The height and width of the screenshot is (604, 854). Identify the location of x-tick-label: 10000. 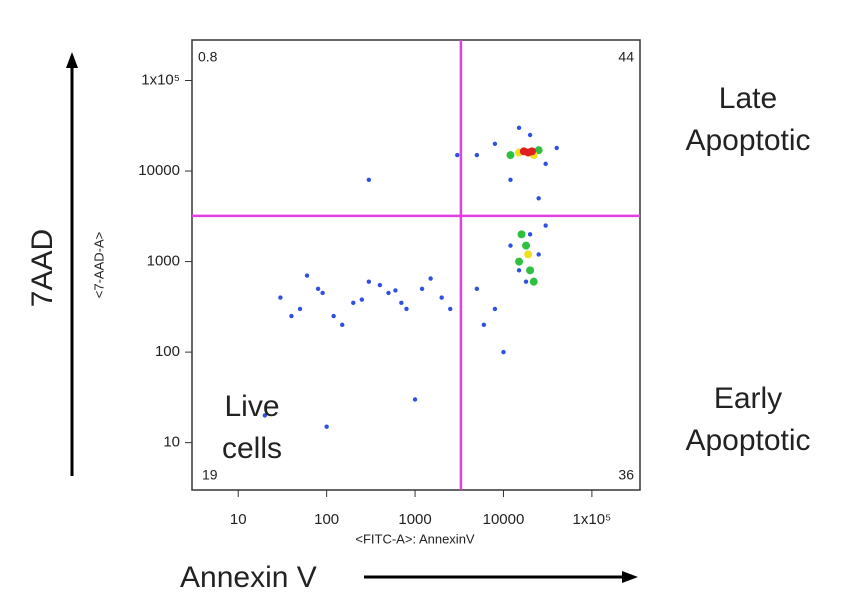
(504, 519).